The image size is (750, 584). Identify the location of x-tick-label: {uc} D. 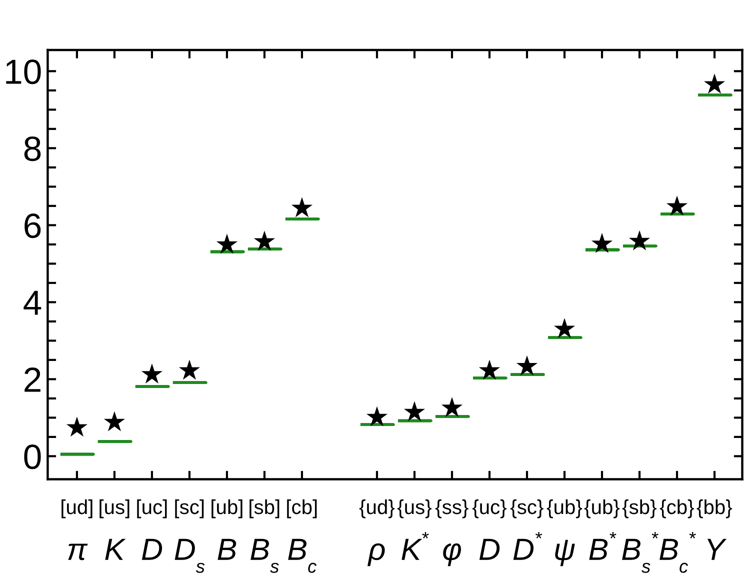
(489, 529).